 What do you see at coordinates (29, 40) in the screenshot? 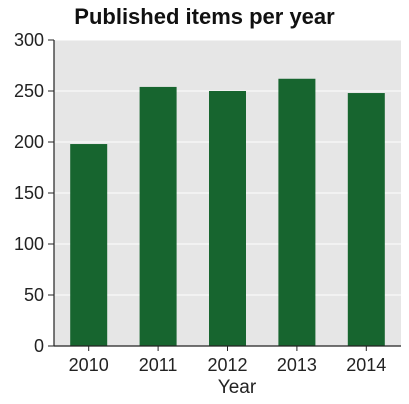
I see `y-tick-label: 300` at bounding box center [29, 40].